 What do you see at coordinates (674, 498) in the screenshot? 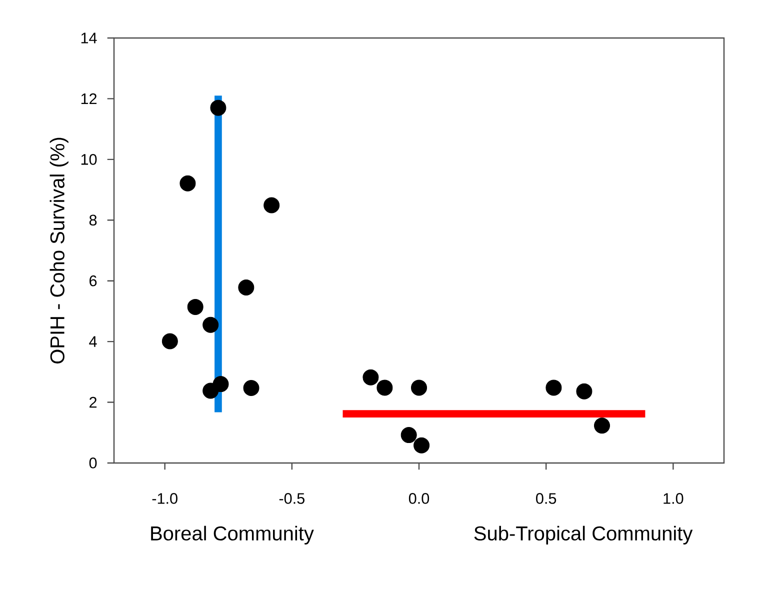
I see `x-tick-label: 1.0` at bounding box center [674, 498].